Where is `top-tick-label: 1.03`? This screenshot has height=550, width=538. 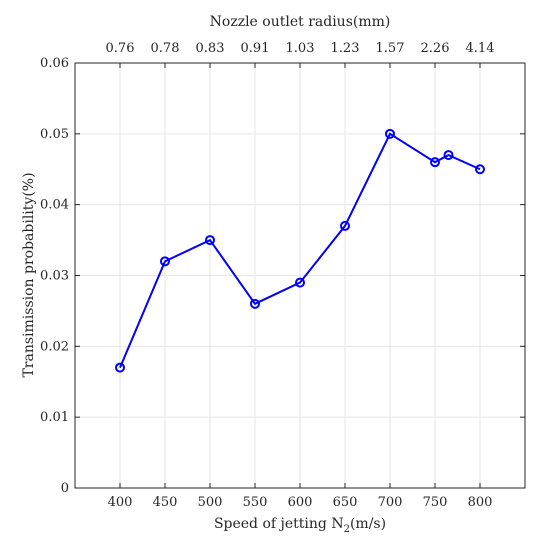 top-tick-label: 1.03 is located at coordinates (300, 48).